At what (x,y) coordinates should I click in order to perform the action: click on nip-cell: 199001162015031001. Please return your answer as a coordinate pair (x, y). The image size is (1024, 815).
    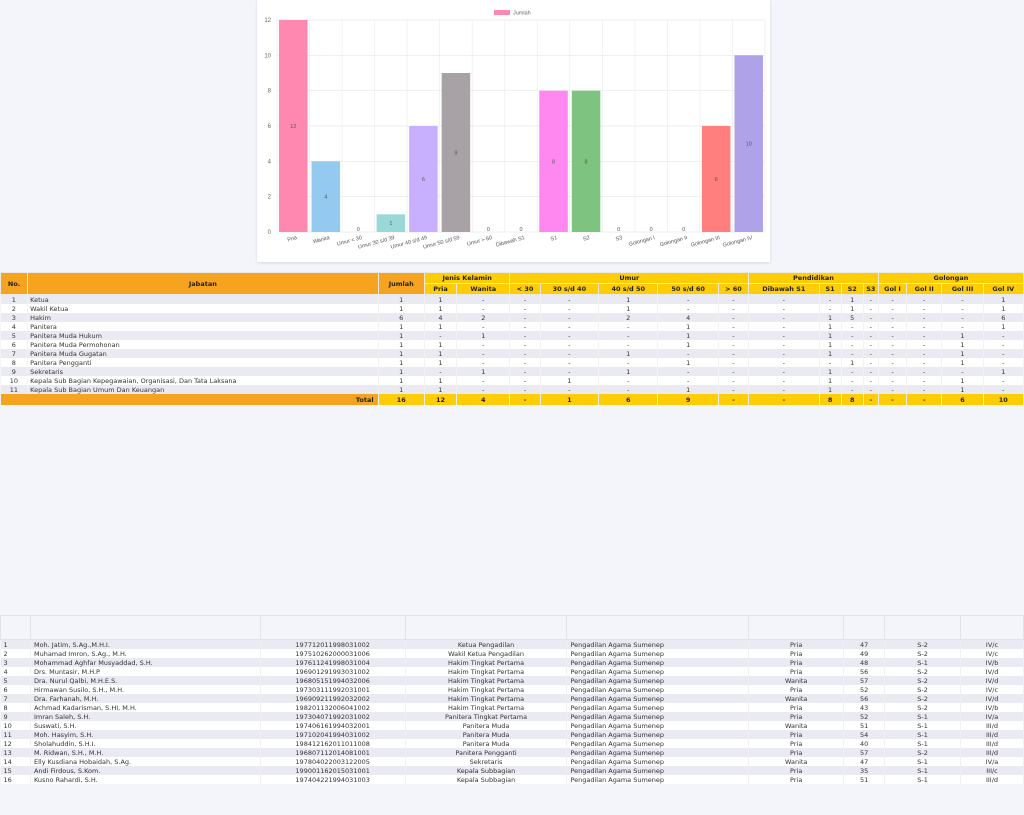
    Looking at the image, I should click on (333, 770).